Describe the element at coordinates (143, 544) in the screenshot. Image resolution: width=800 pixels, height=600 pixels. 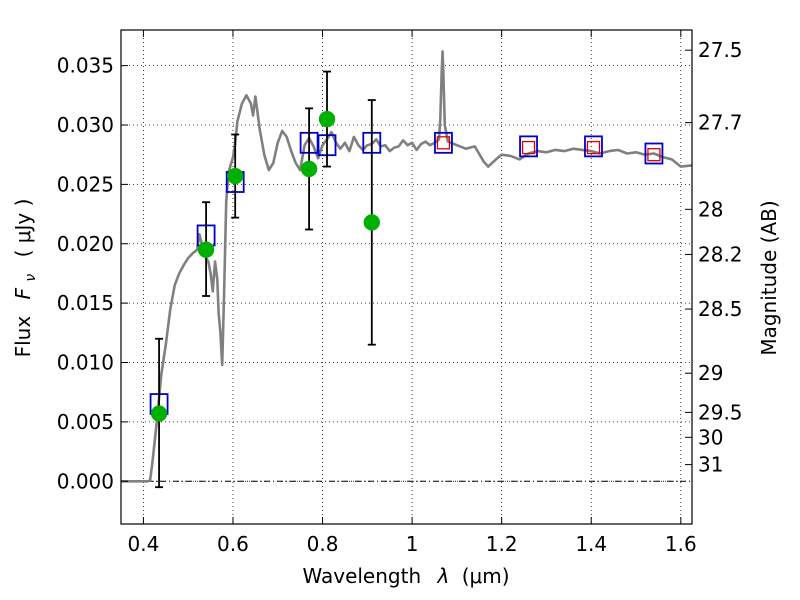
I see `x-tick-label: 0.4` at that location.